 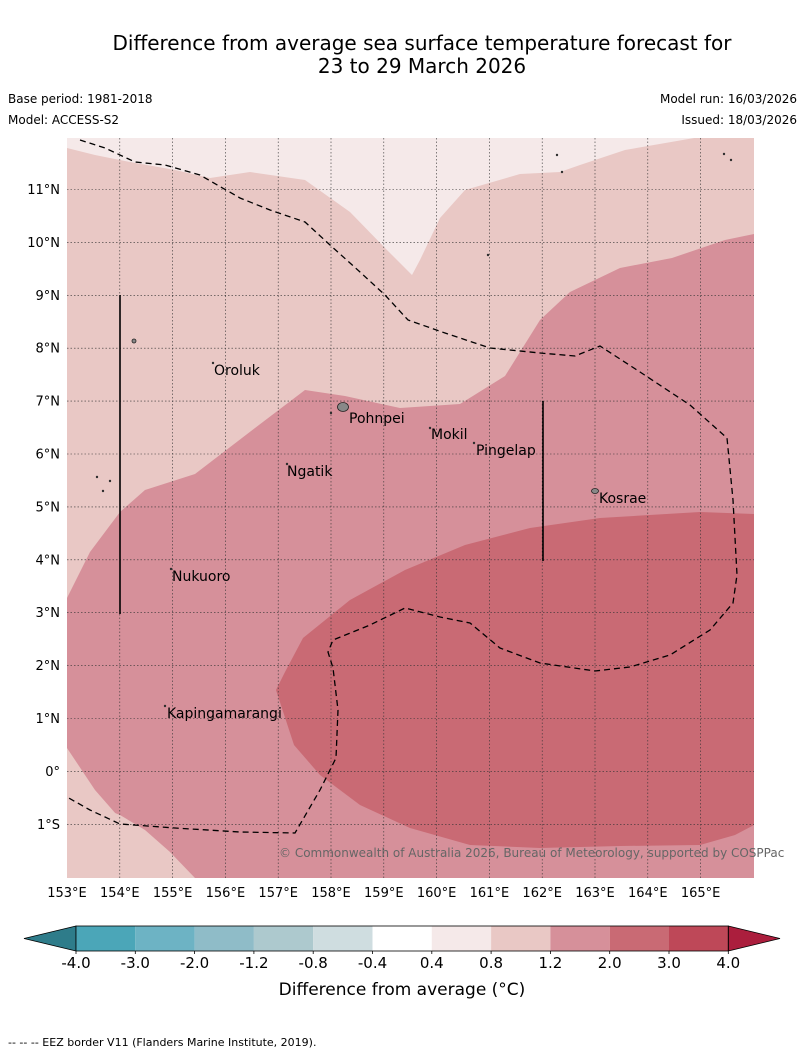 What do you see at coordinates (48, 507) in the screenshot?
I see `lat-tick-label: 5°N` at bounding box center [48, 507].